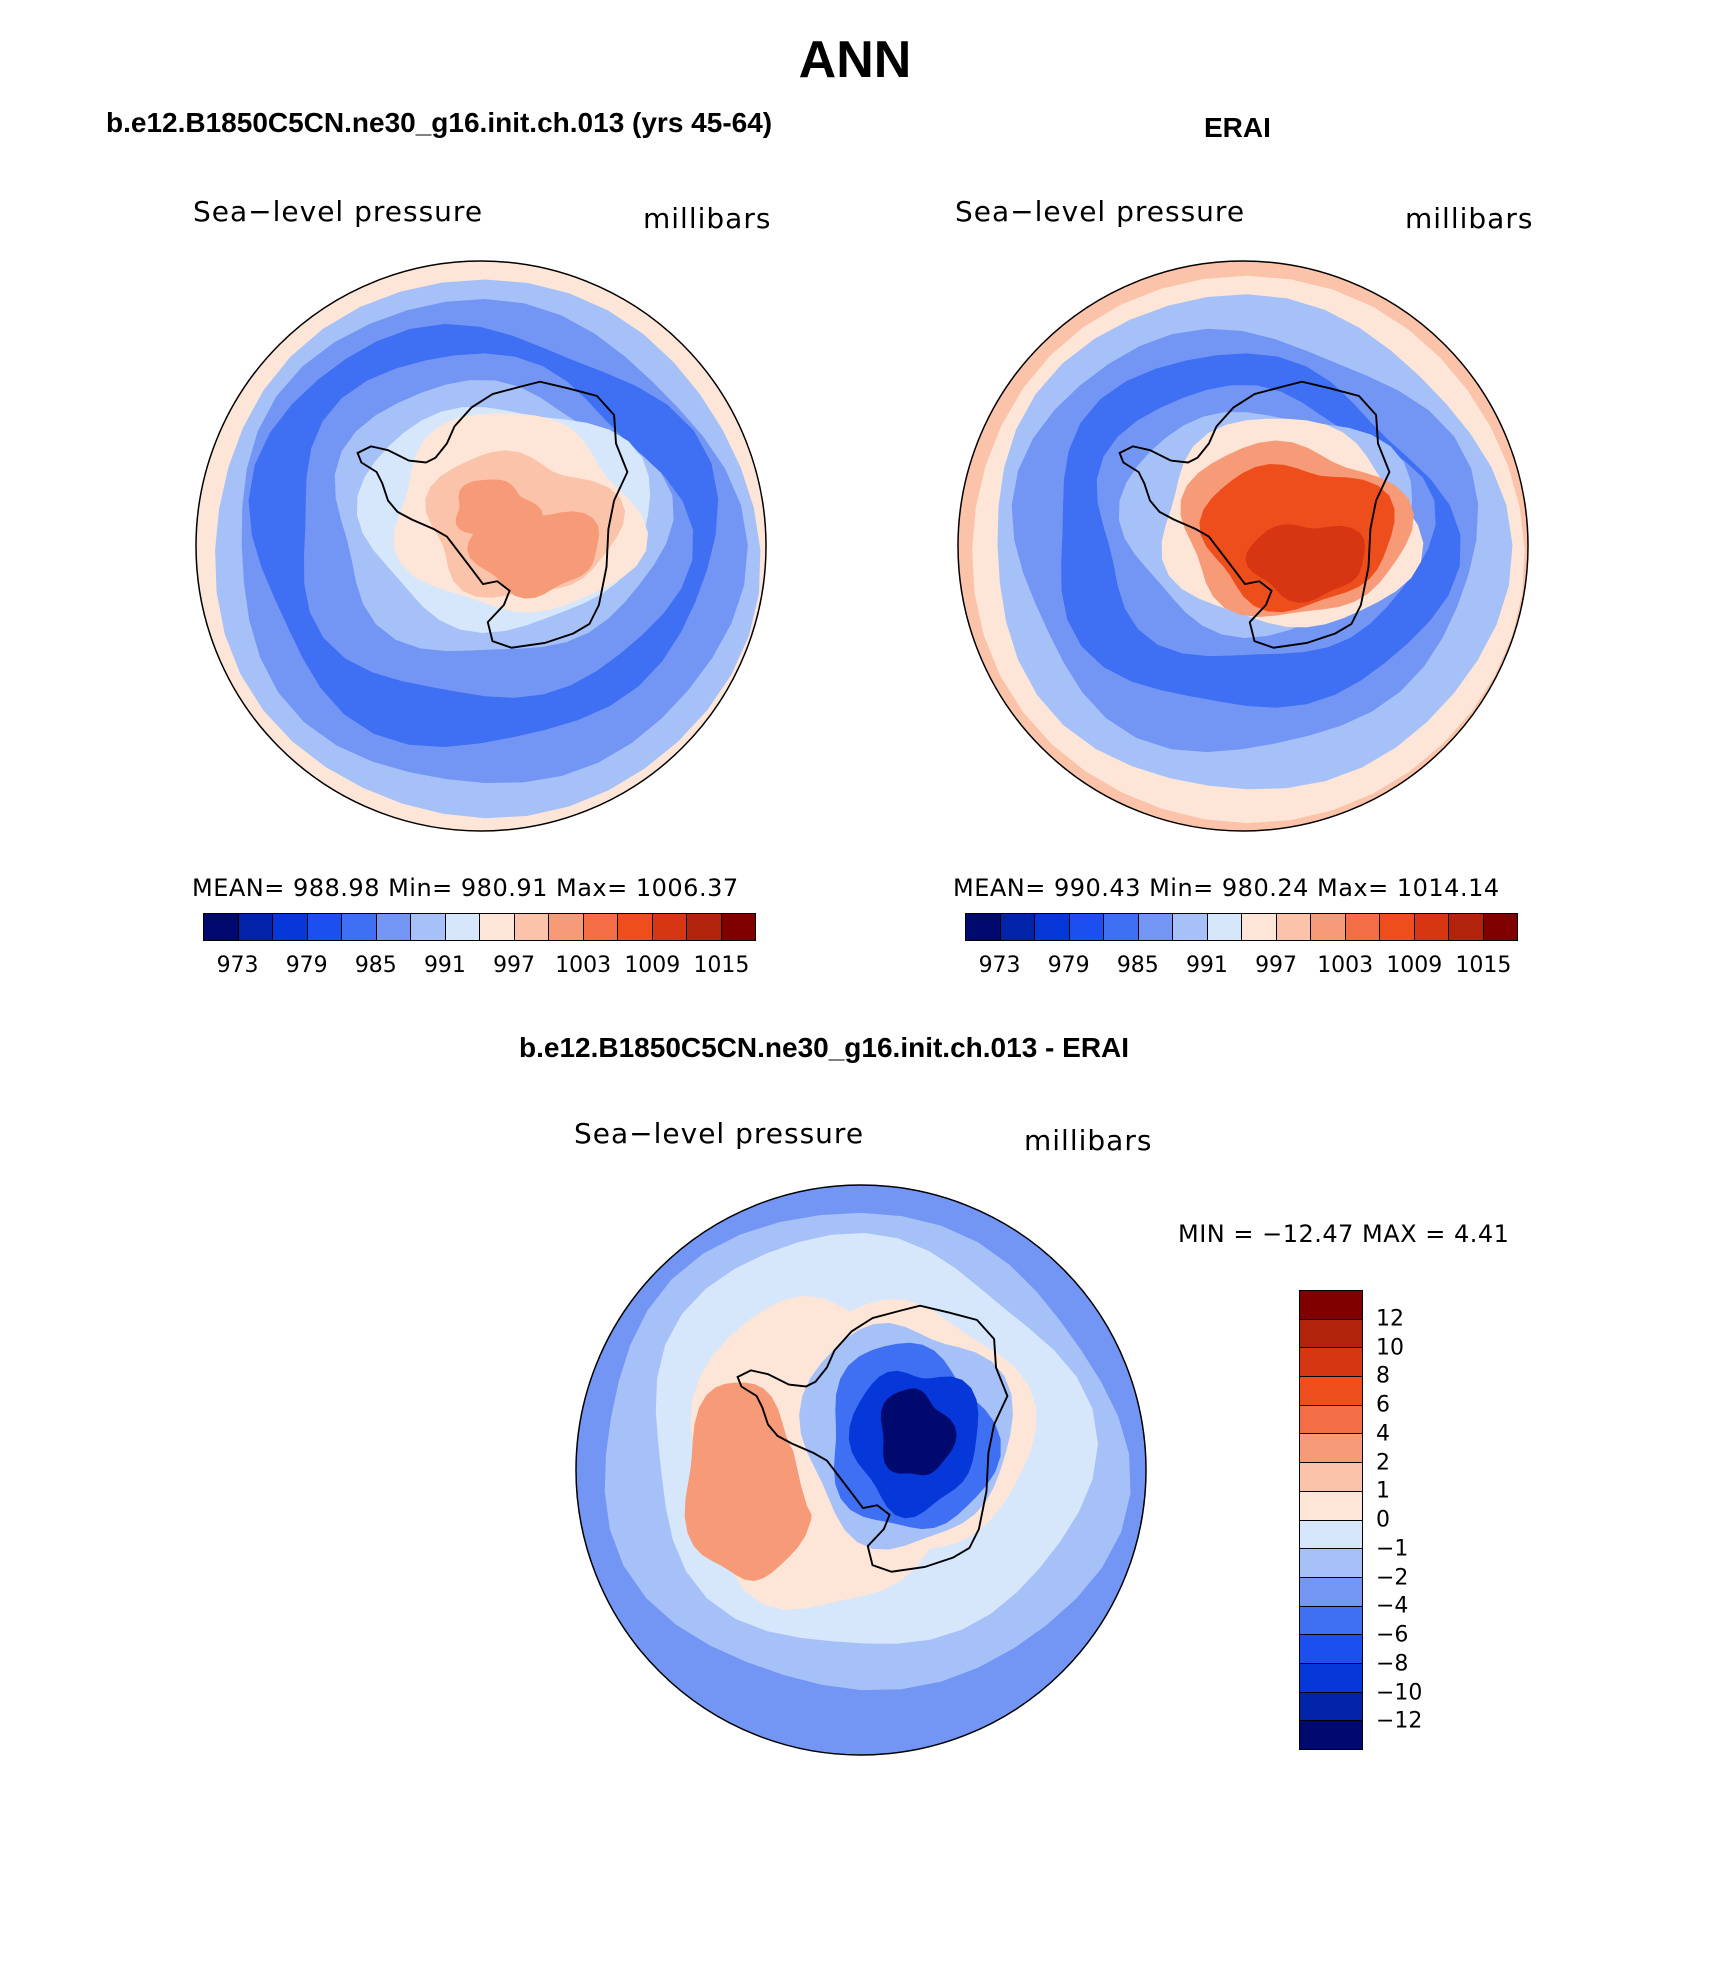 This screenshot has width=1710, height=1961. Describe the element at coordinates (1392, 1577) in the screenshot. I see `colorbar-tick-label: −2` at that location.